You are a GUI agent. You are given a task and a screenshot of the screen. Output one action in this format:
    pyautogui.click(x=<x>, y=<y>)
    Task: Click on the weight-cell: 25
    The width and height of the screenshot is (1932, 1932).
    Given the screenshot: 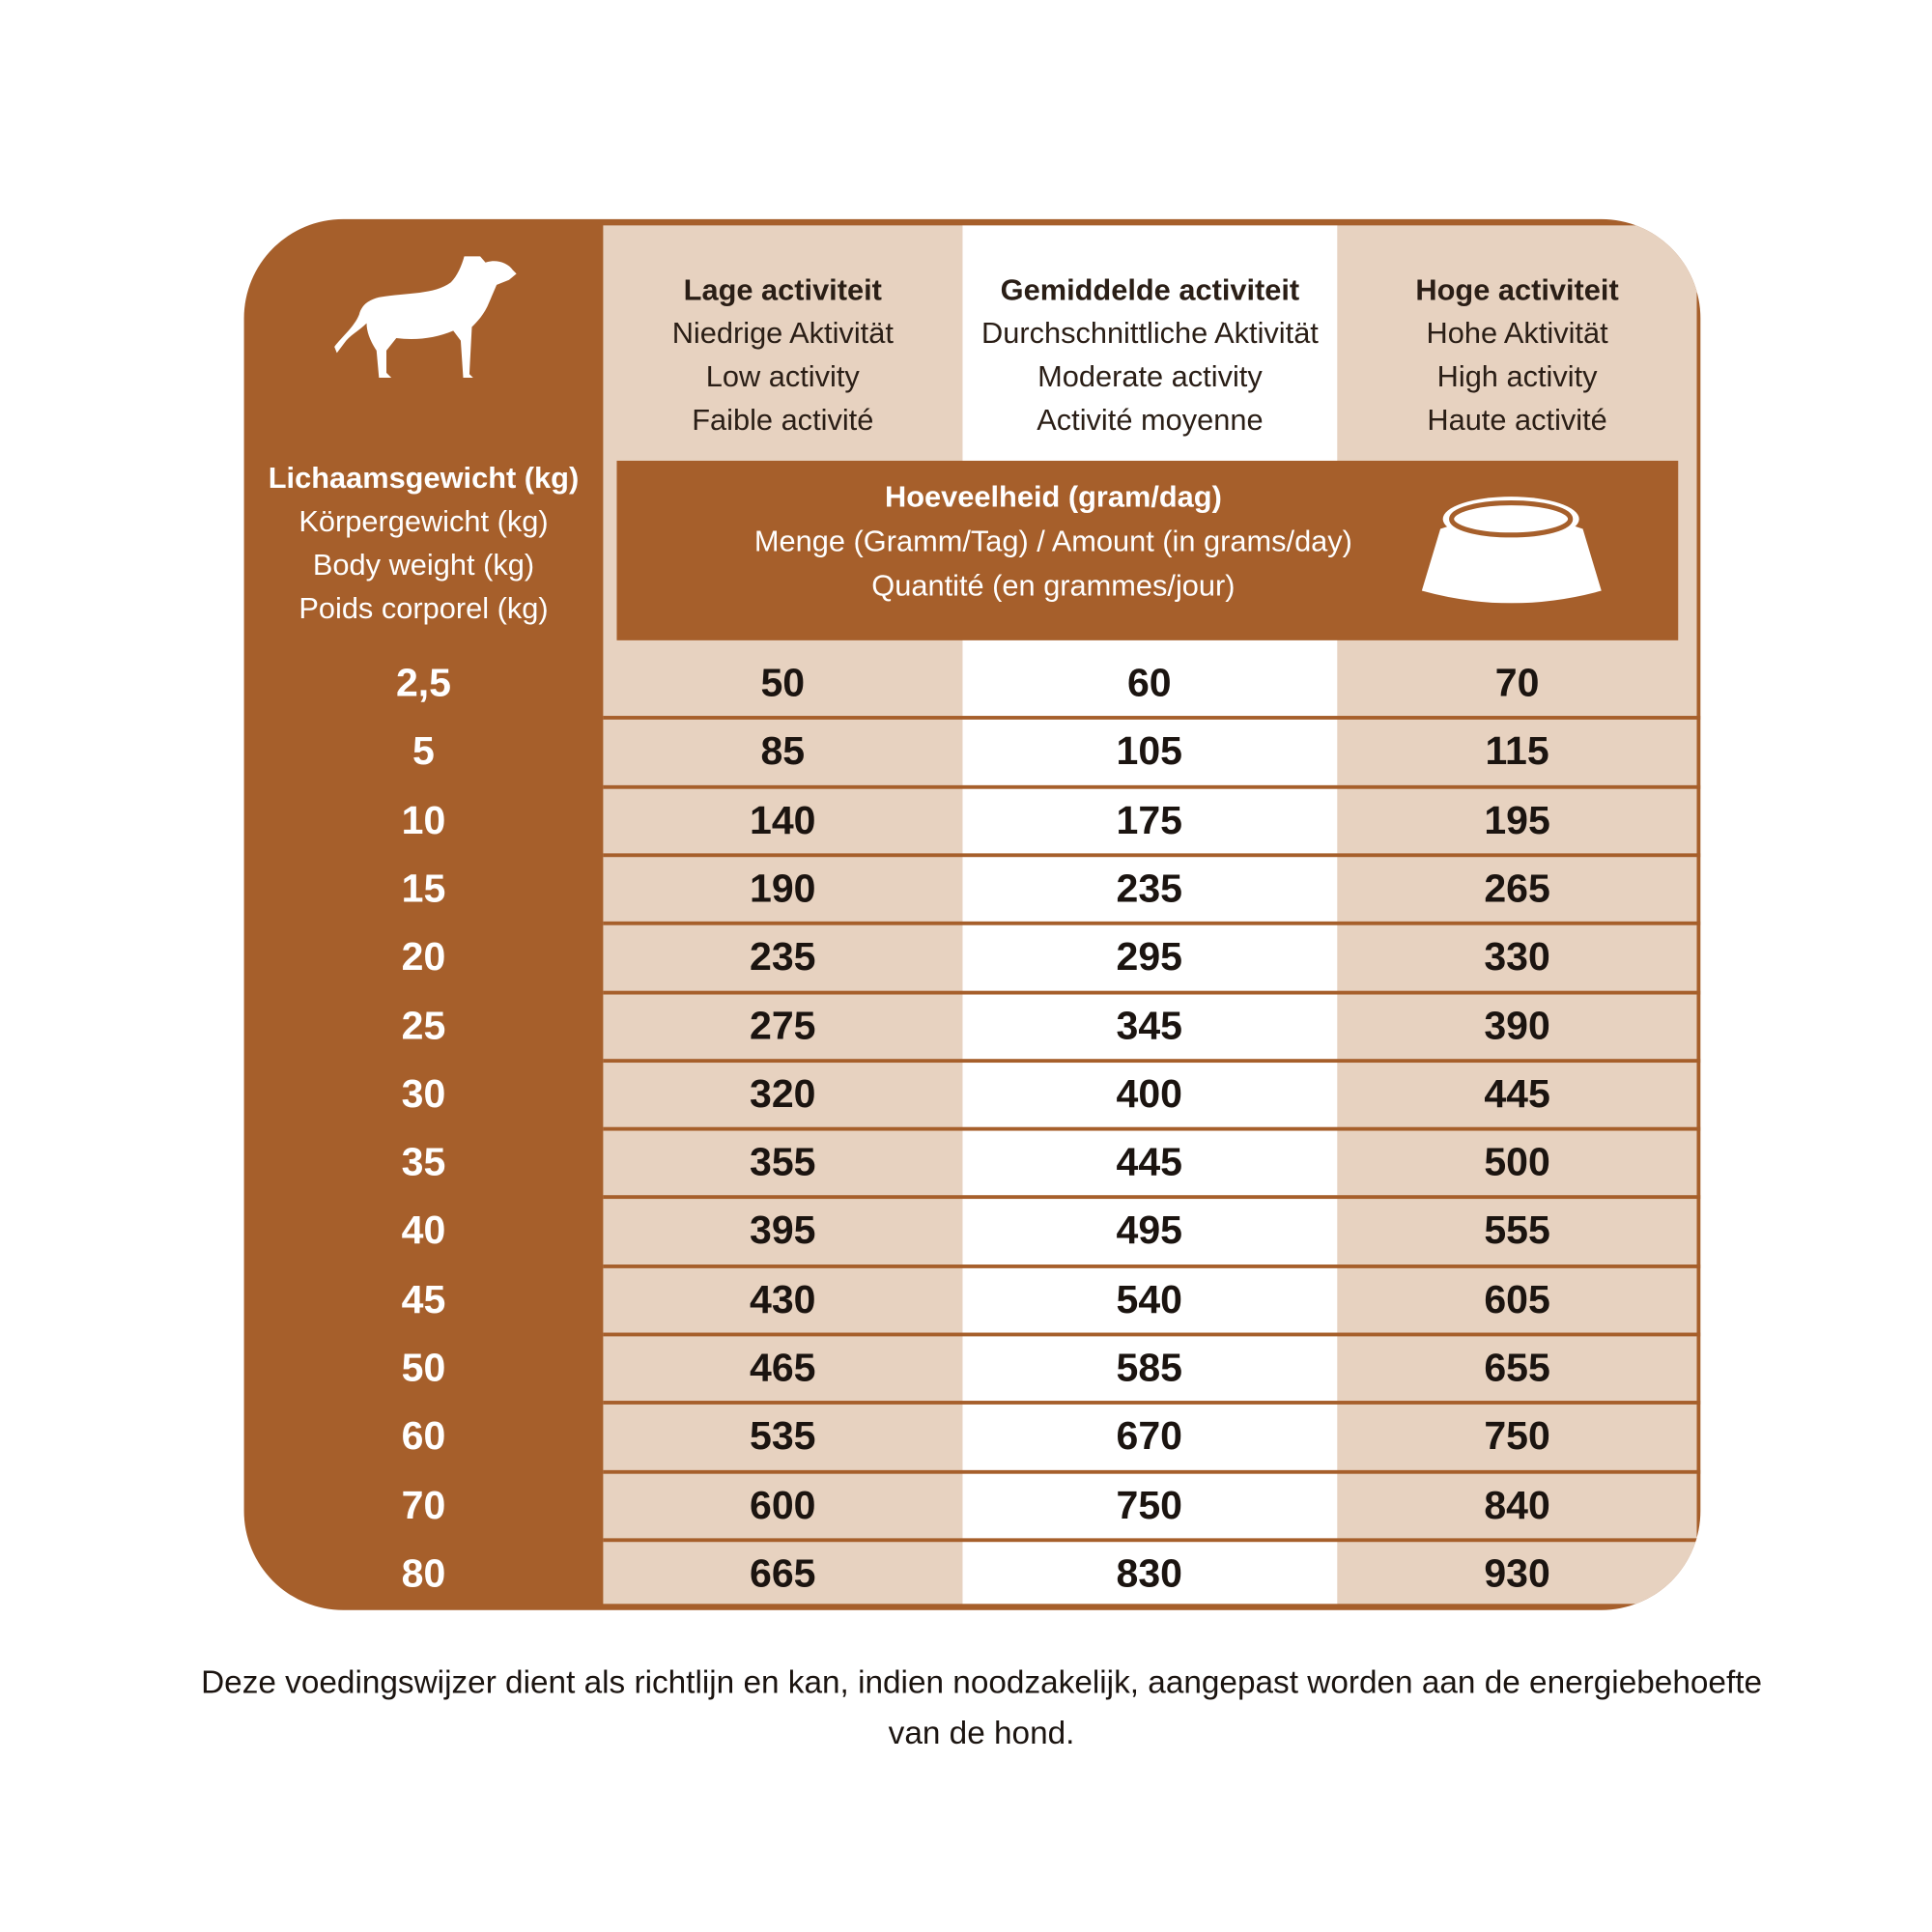 What is the action you would take?
    pyautogui.click(x=423, y=1025)
    